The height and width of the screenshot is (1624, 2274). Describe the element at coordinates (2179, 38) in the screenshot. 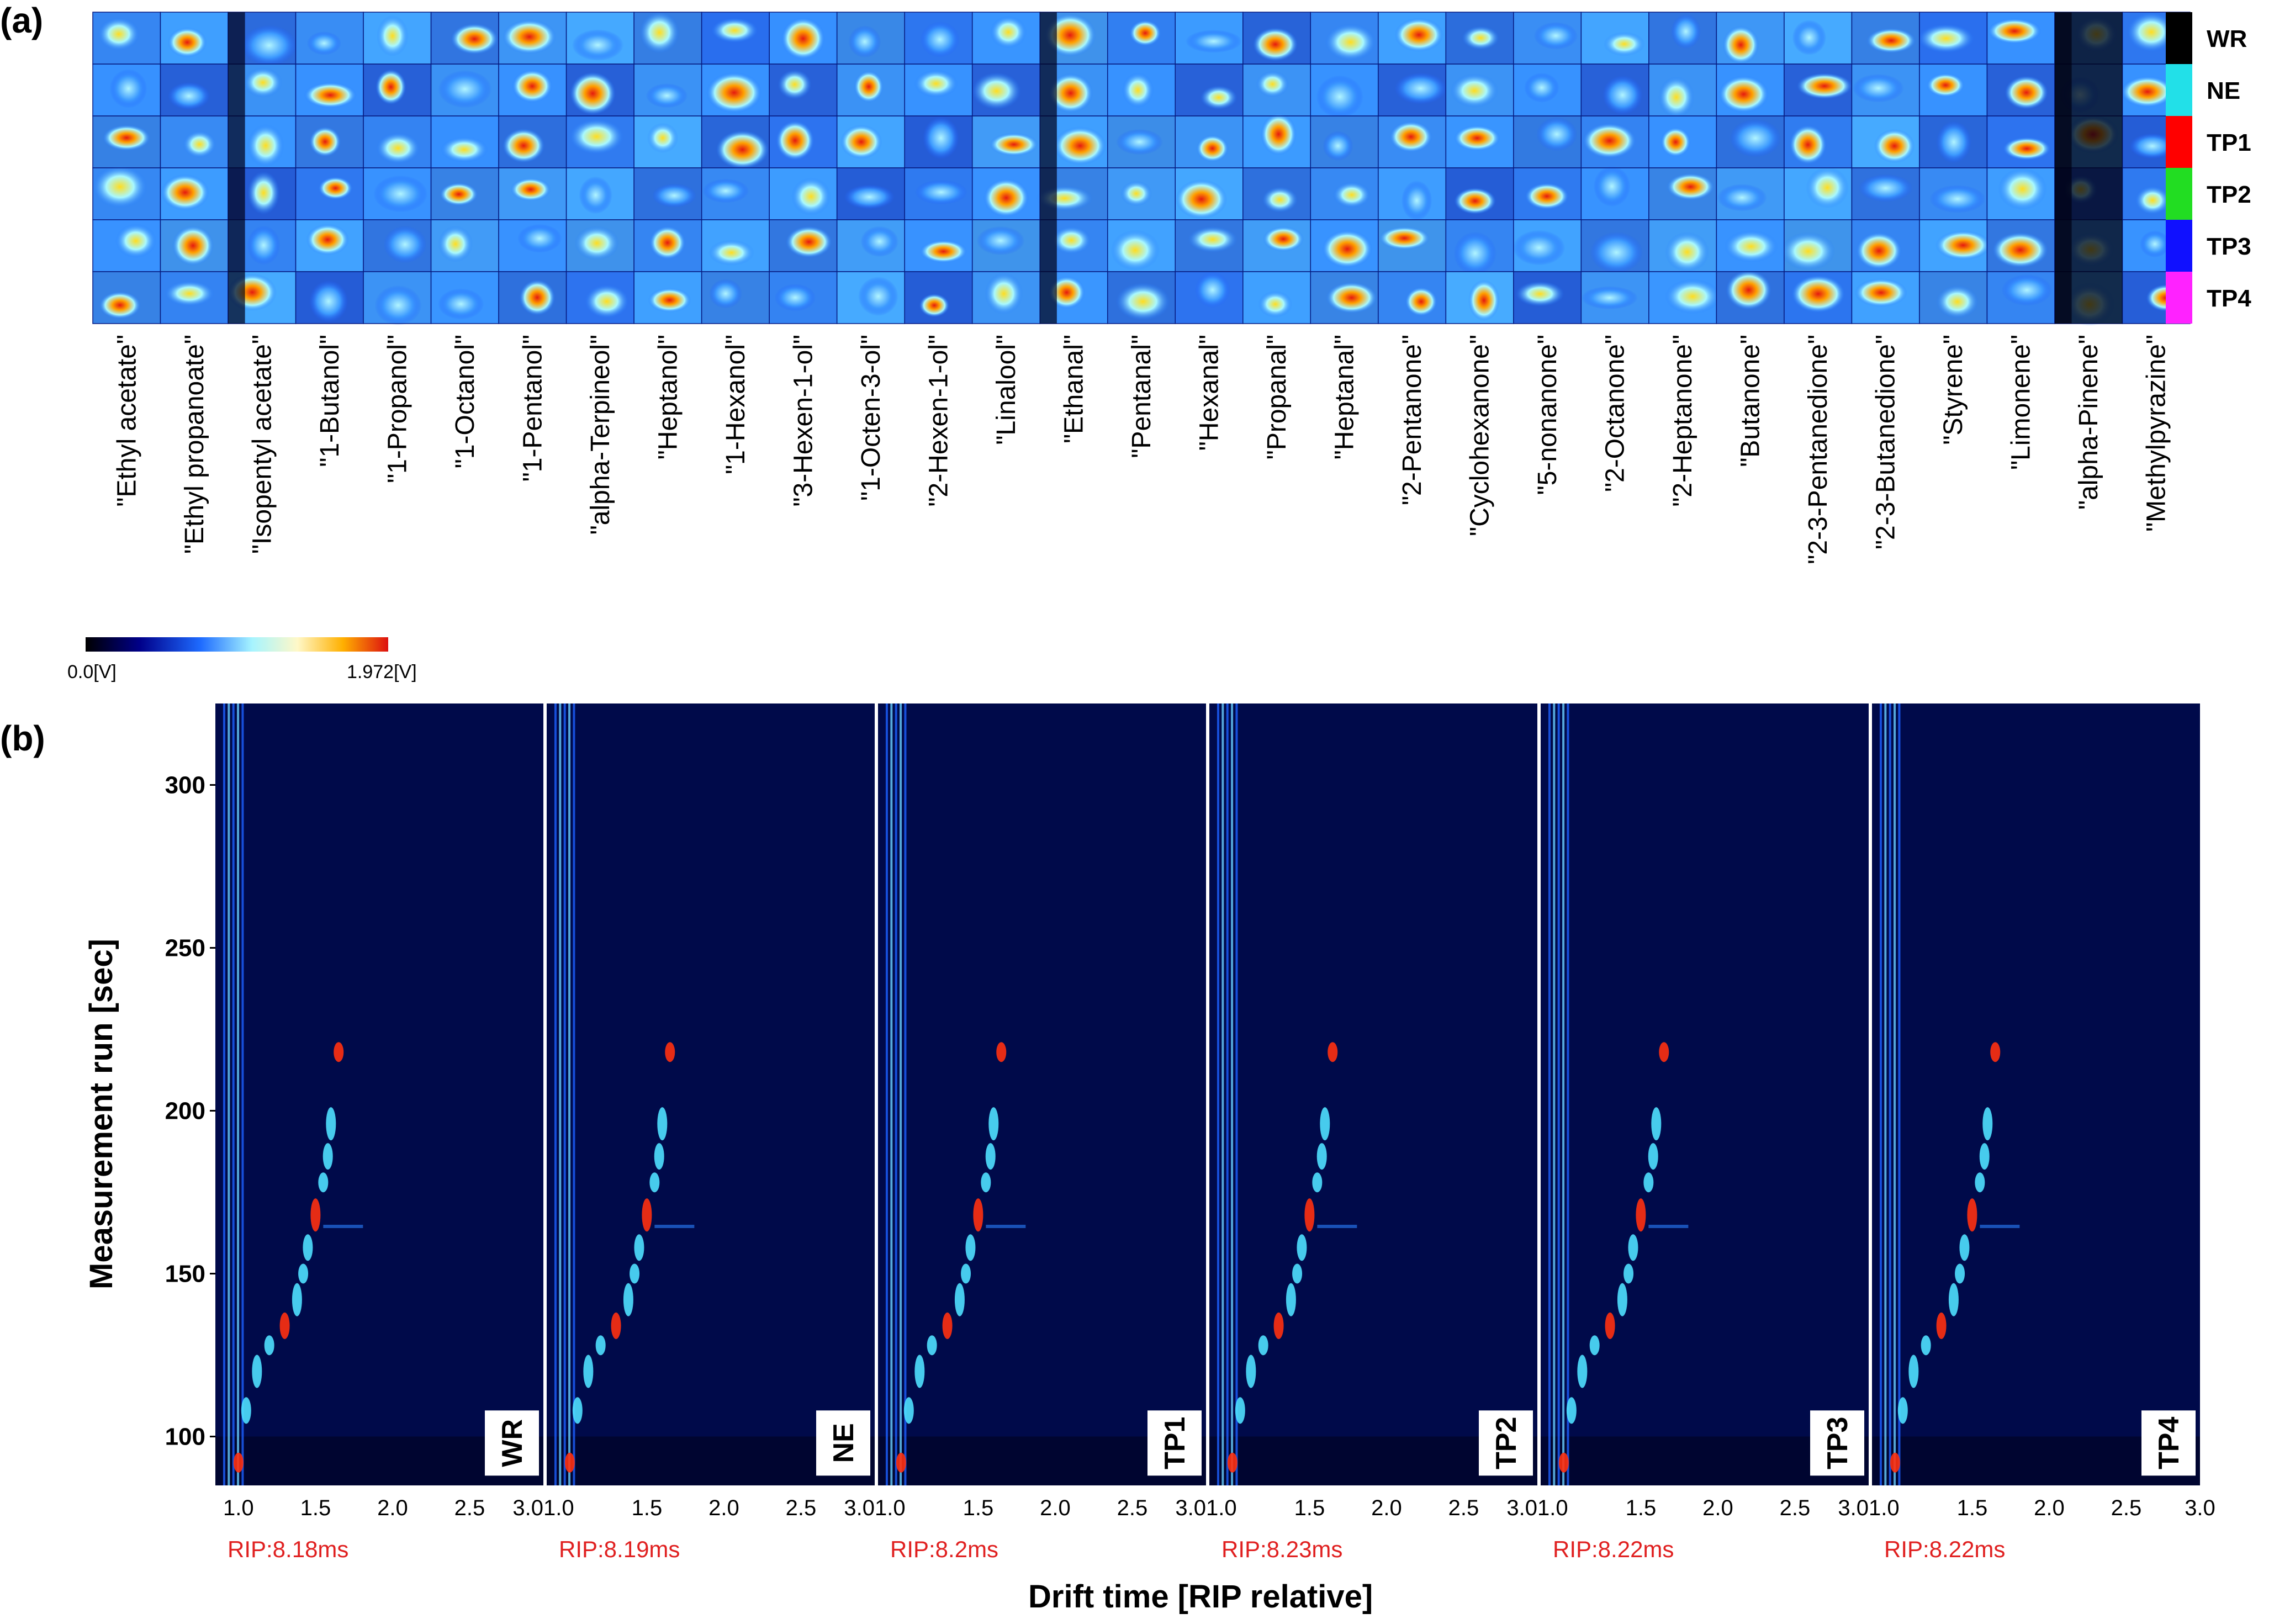

I see `group-swatch-wr` at that location.